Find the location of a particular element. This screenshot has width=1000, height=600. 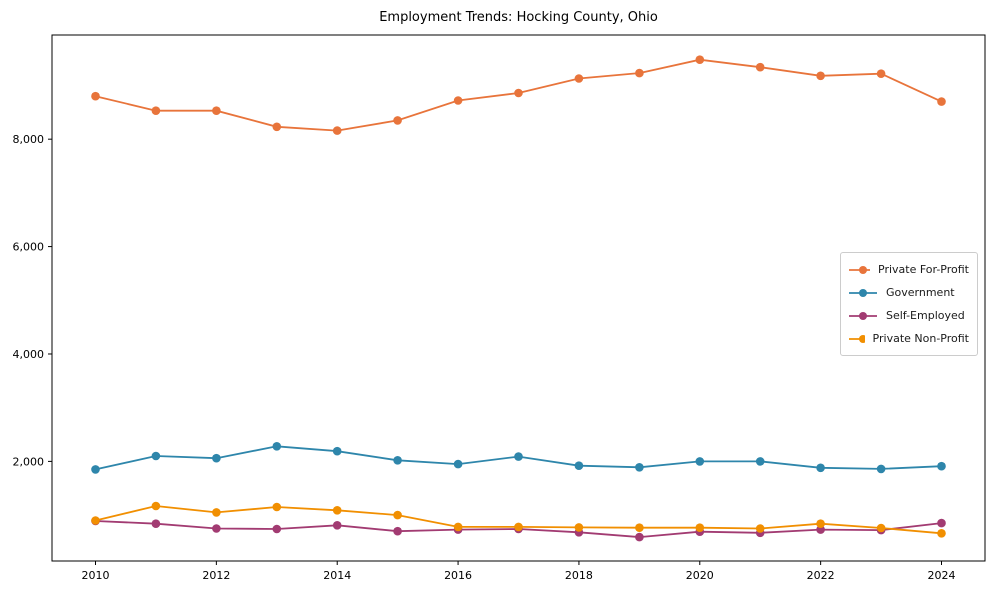

series-private-for-profit is located at coordinates (518, 95).